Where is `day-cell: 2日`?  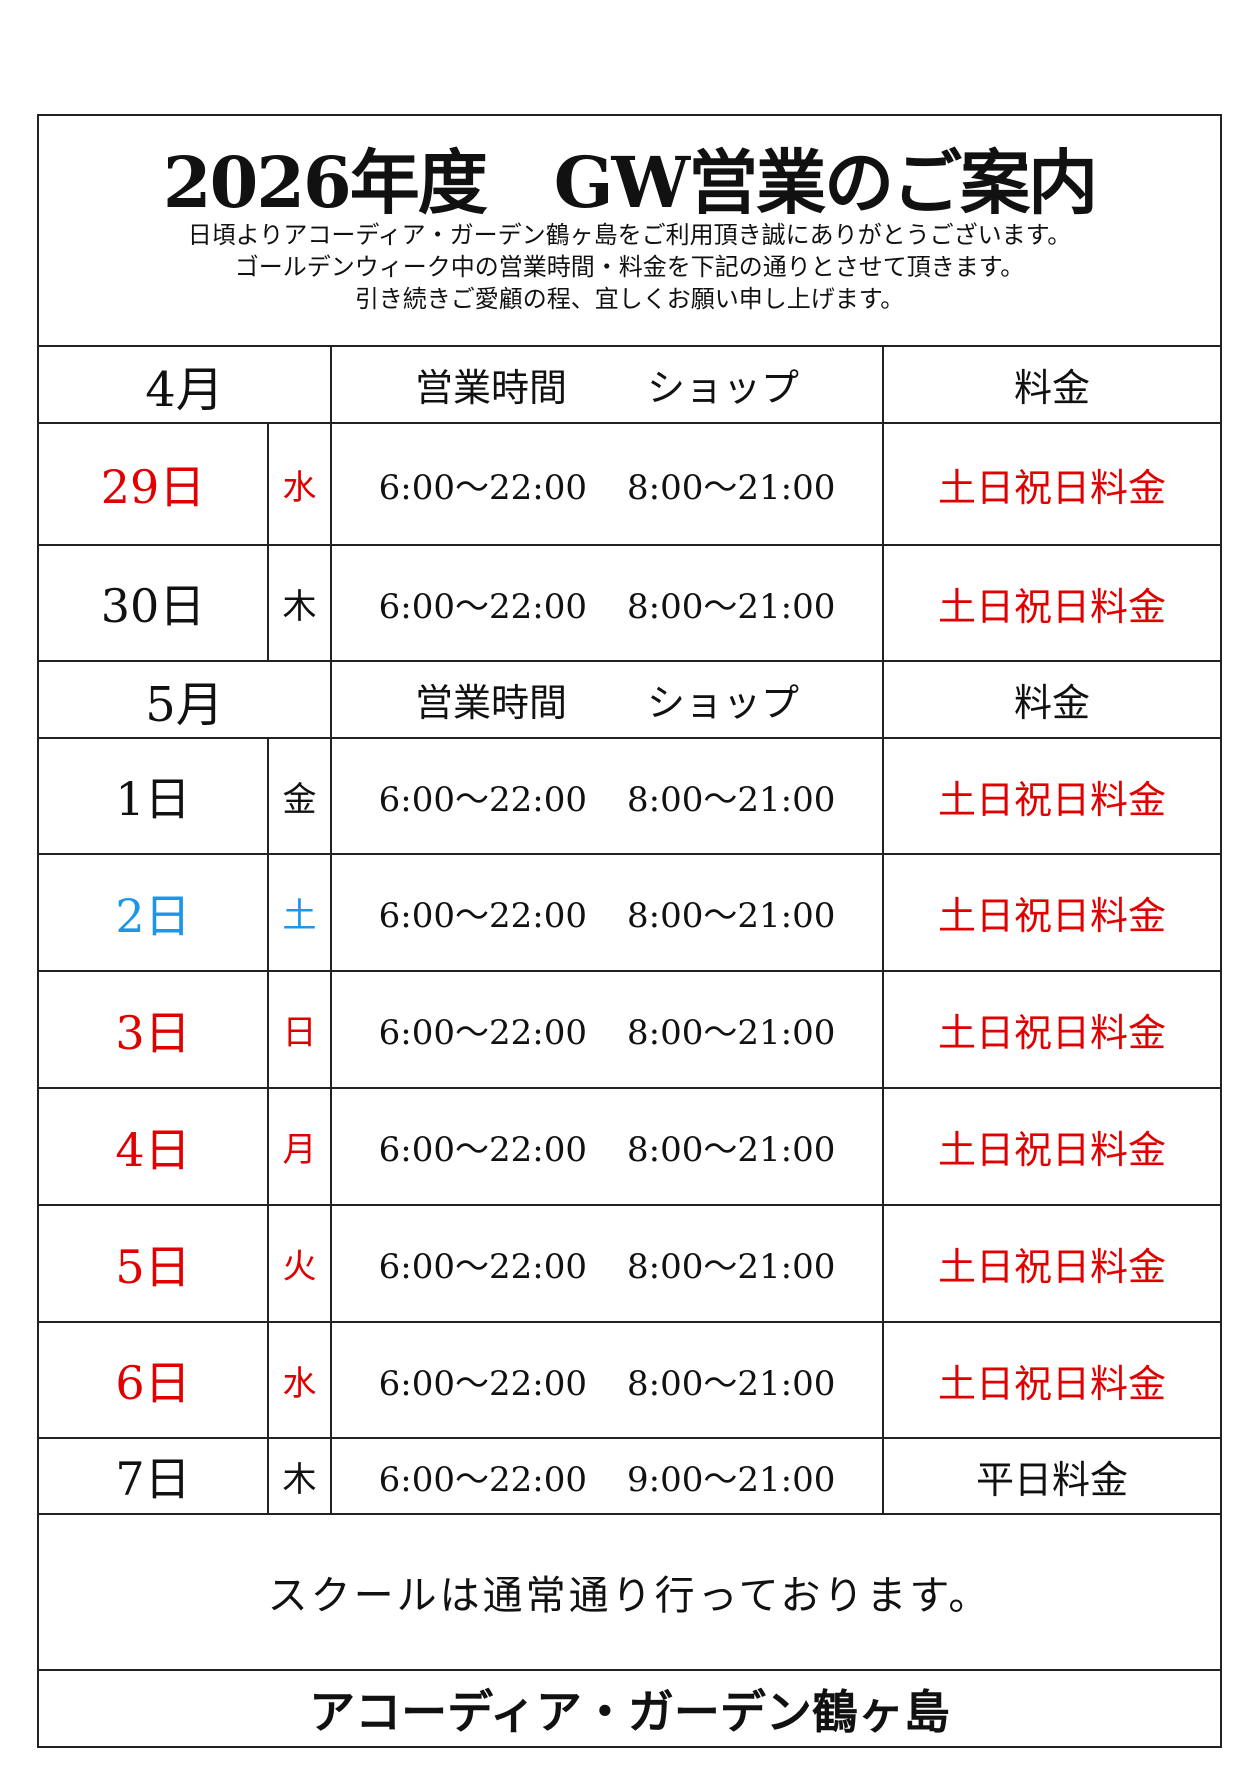 day-cell: 2日 is located at coordinates (153, 912).